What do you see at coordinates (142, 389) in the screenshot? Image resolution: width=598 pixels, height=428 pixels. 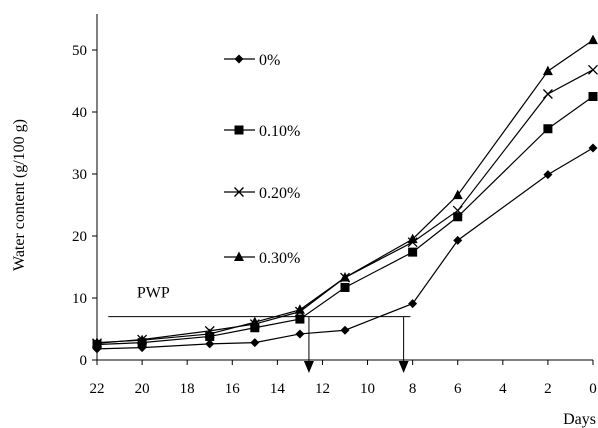 I see `x-tick-label: 20` at bounding box center [142, 389].